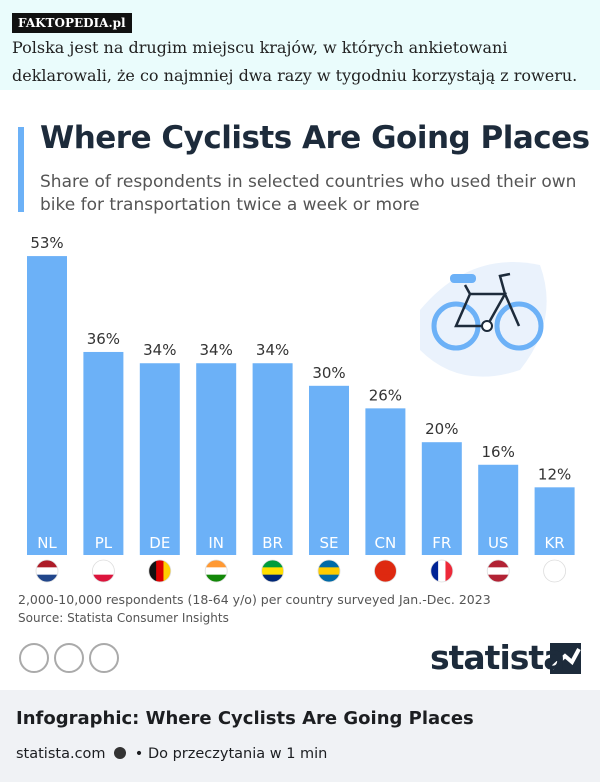 The image size is (600, 782). I want to click on title-accent, so click(21, 169).